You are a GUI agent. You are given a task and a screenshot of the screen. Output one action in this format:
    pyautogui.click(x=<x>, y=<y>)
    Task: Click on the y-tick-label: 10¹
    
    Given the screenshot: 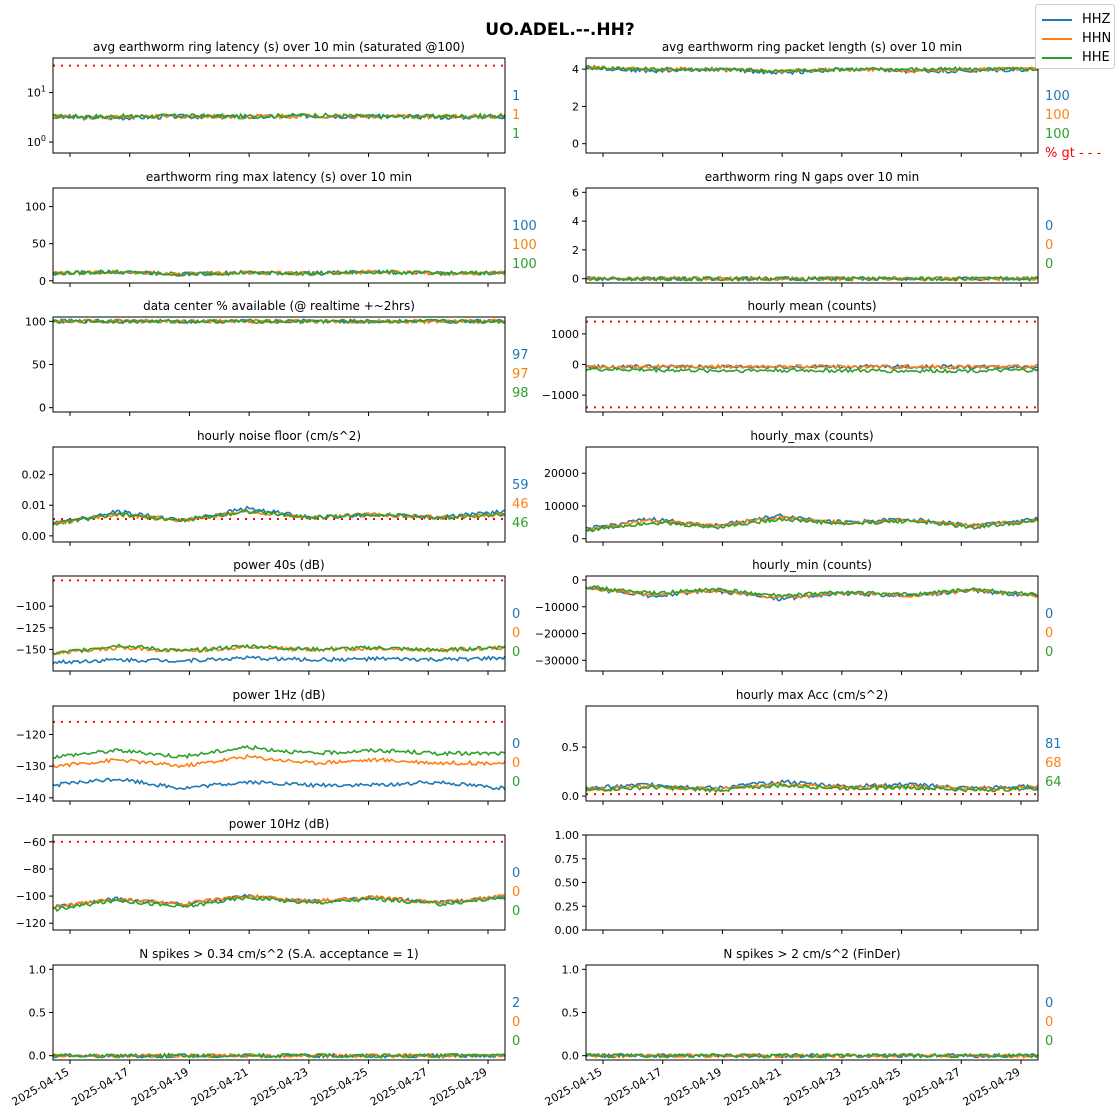 What is the action you would take?
    pyautogui.click(x=36, y=92)
    